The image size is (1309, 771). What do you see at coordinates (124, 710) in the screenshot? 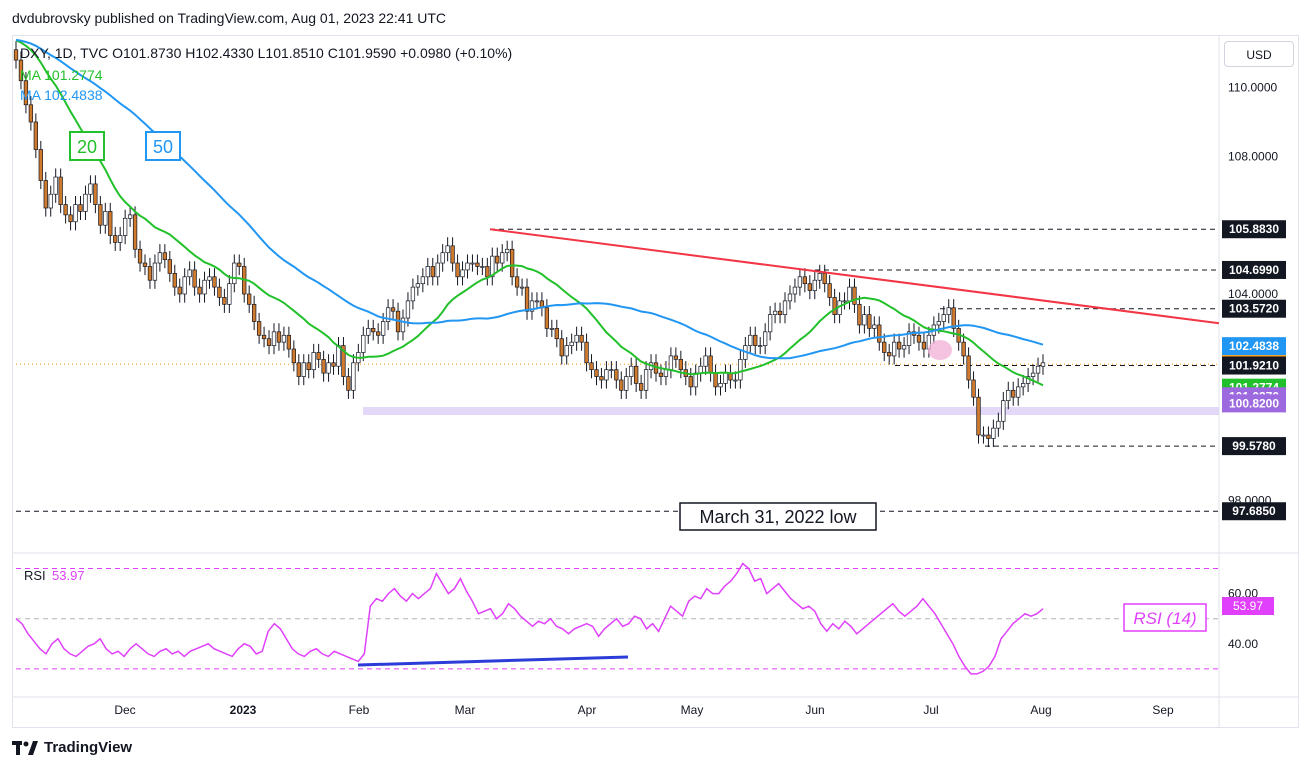
I see `x-tick-label: Dec` at bounding box center [124, 710].